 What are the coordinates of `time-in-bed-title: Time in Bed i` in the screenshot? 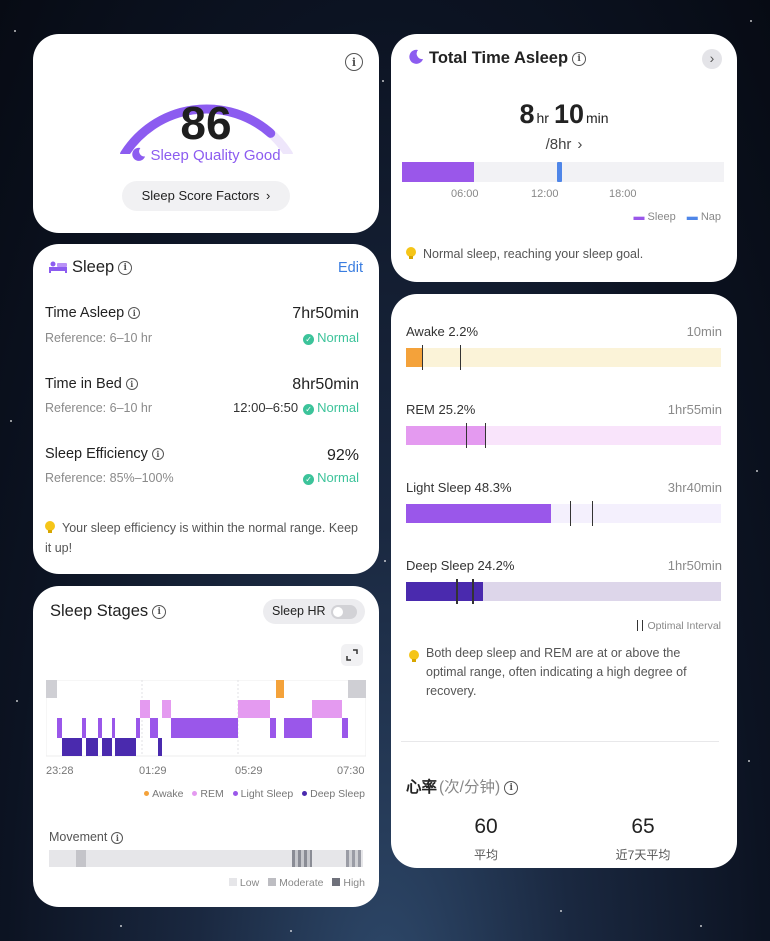 It's located at (91, 384).